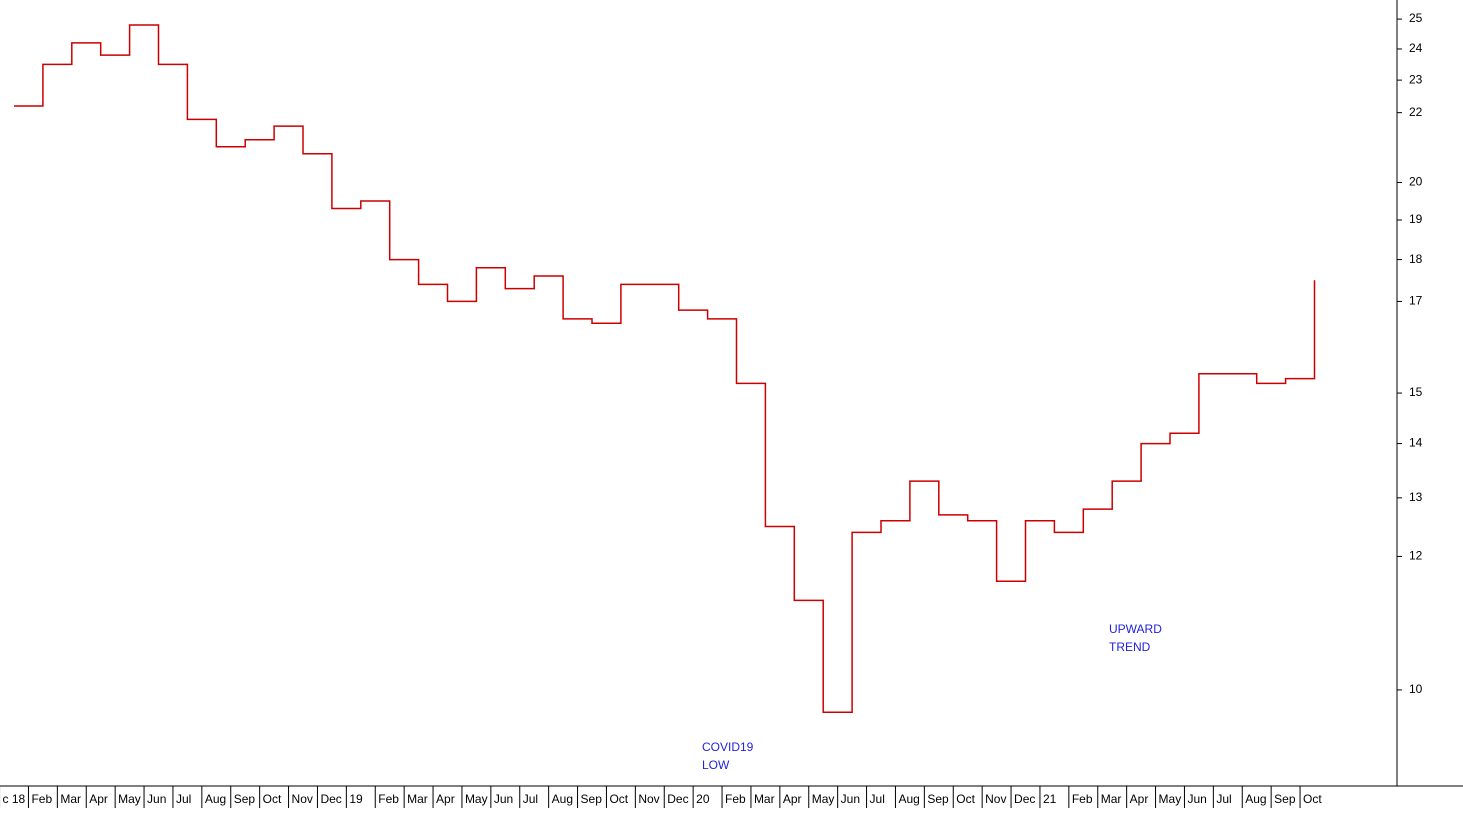 The image size is (1463, 816). I want to click on y-tick-label: 14, so click(1416, 443).